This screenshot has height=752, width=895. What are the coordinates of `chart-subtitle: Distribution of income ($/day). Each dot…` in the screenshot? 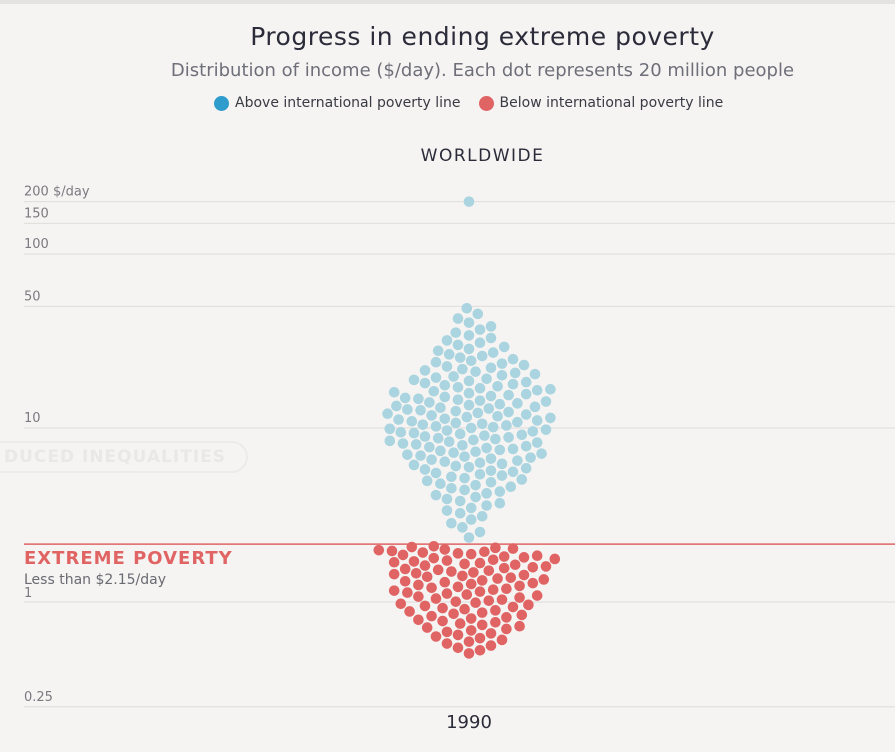 It's located at (482, 70).